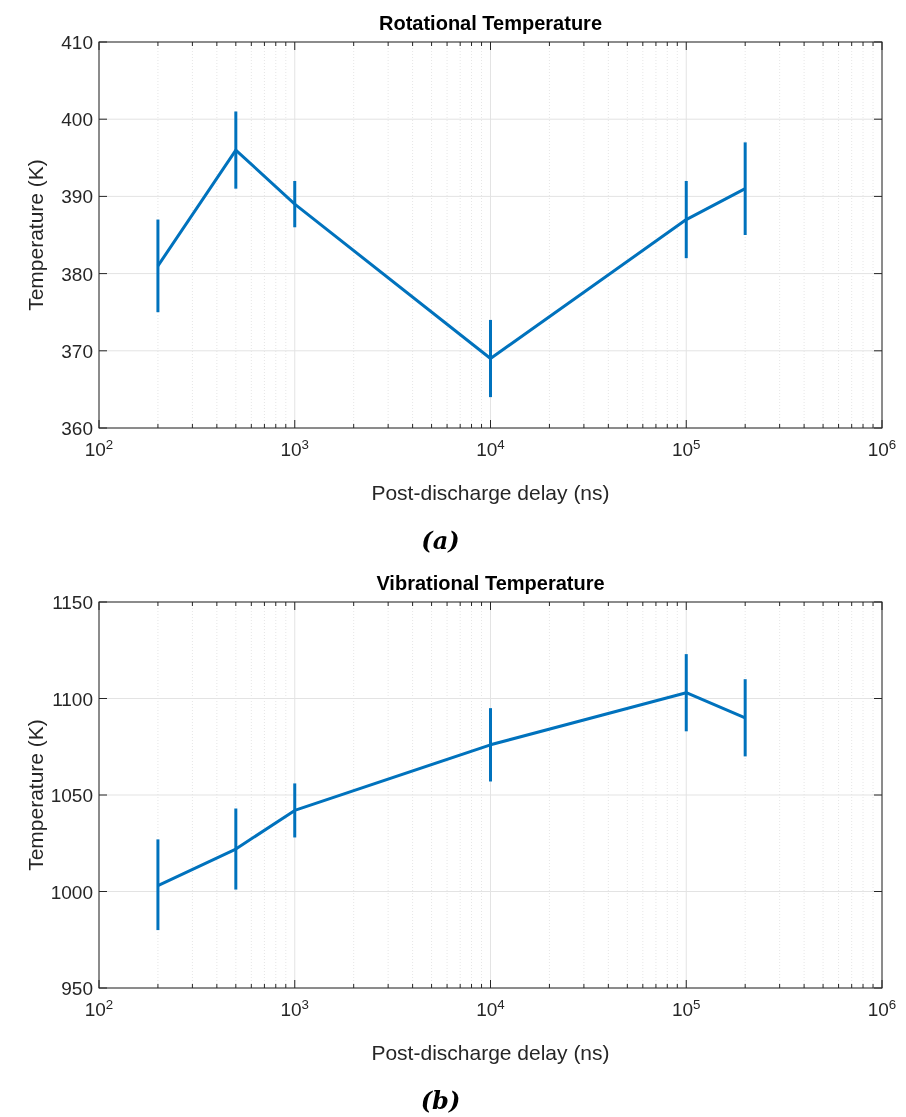 Image resolution: width=906 pixels, height=1117 pixels. Describe the element at coordinates (77, 428) in the screenshot. I see `y-tick-label: 360` at that location.